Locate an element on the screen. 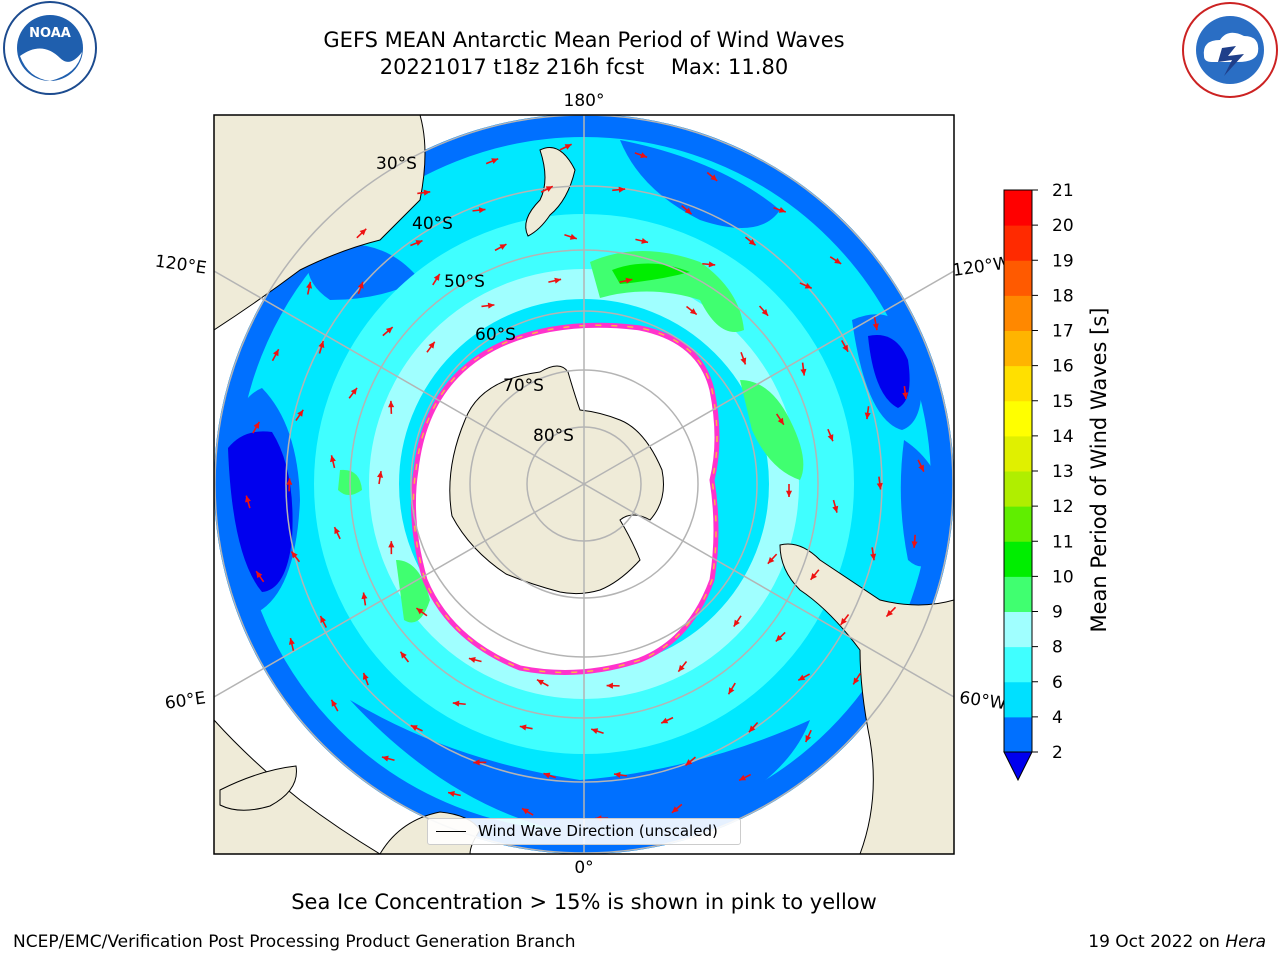 The image size is (1280, 960). lon-label-120W: 120°W is located at coordinates (981, 267).